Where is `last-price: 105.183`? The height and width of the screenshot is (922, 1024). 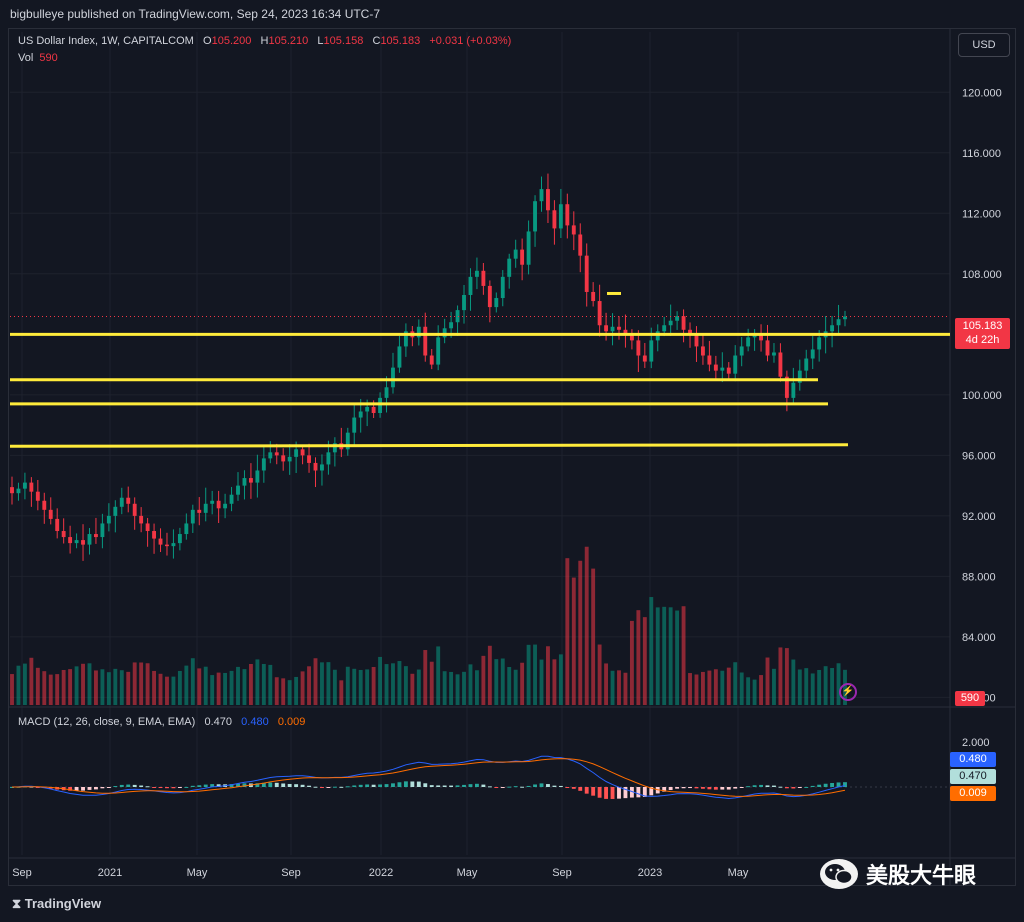 last-price: 105.183 is located at coordinates (982, 326).